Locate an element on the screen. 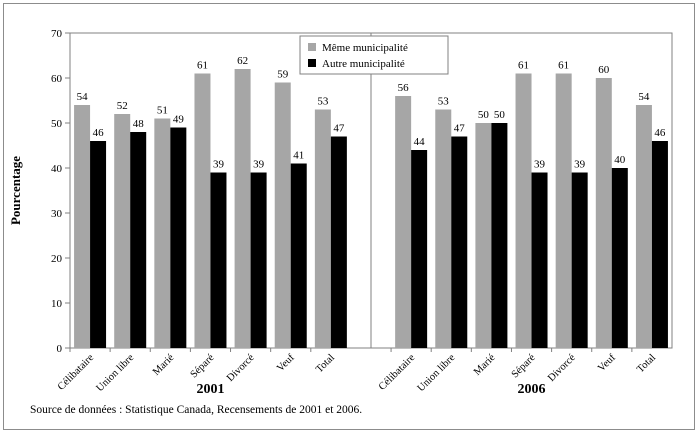  legend-label-meme: Même municipalité is located at coordinates (365, 48).